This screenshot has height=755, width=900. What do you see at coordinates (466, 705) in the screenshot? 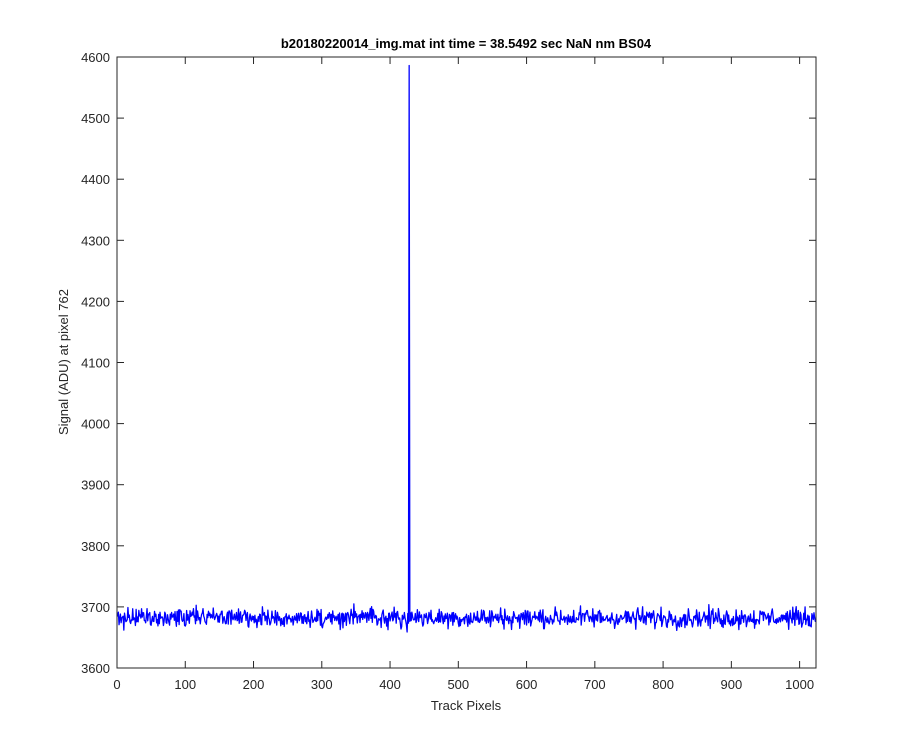
I see `x-axis-label: Track Pixels` at bounding box center [466, 705].